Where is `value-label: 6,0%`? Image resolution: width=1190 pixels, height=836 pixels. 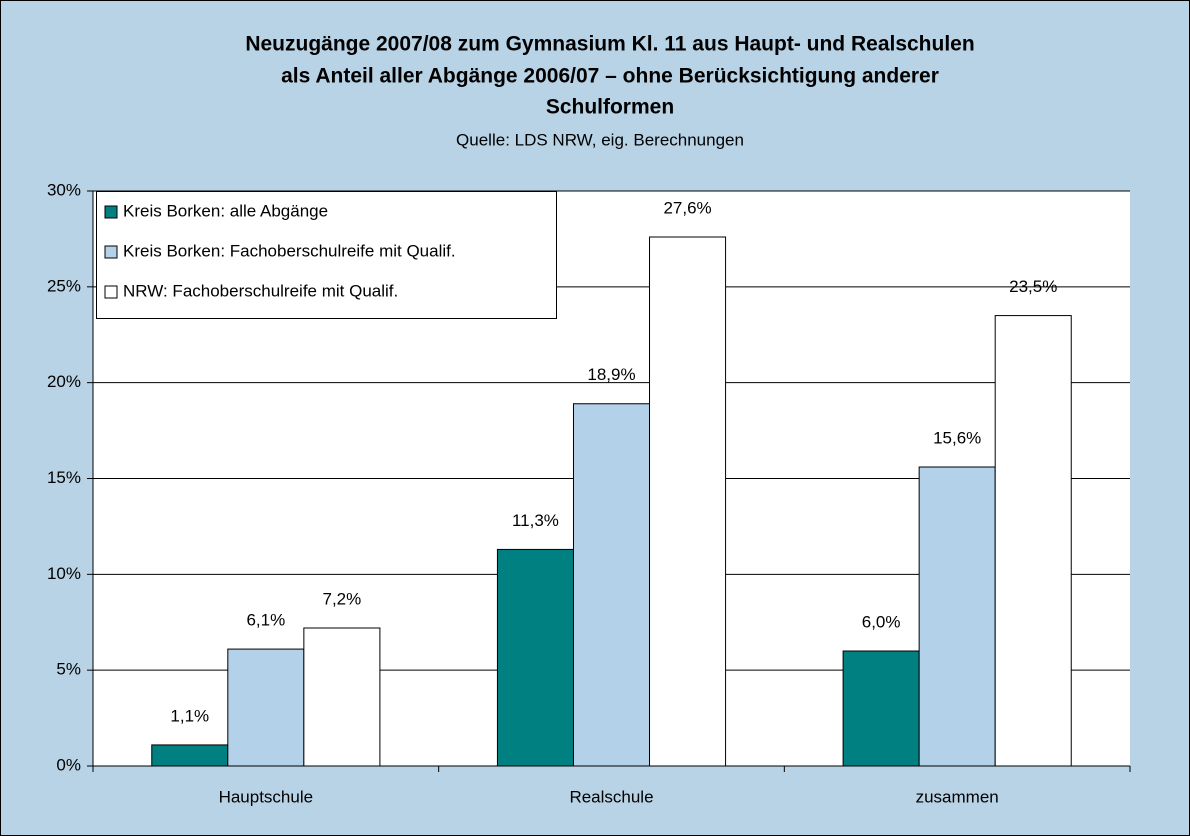 value-label: 6,0% is located at coordinates (881, 621).